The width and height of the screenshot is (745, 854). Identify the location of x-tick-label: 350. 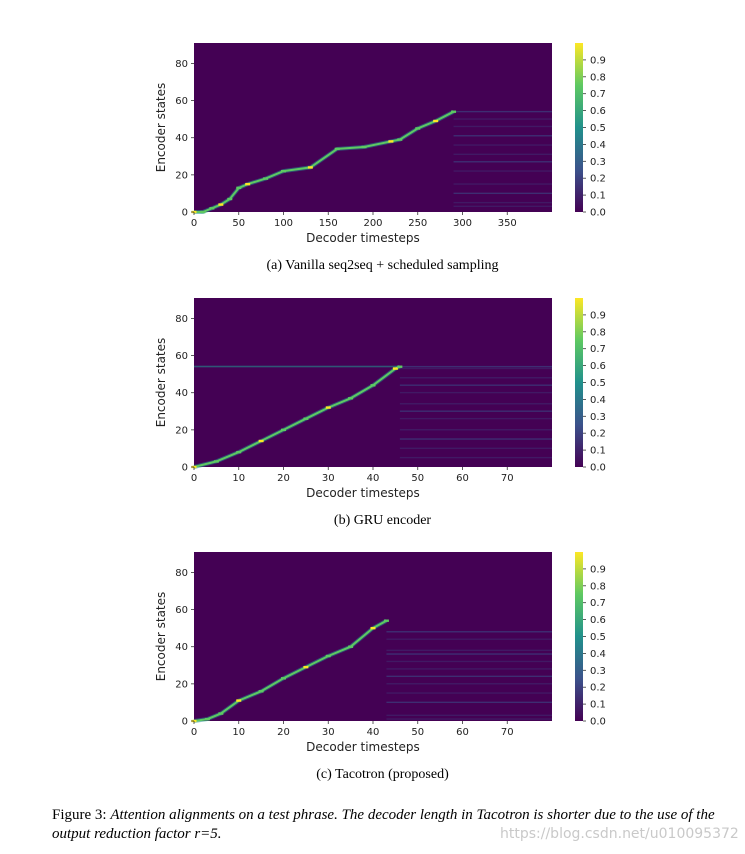
(507, 223).